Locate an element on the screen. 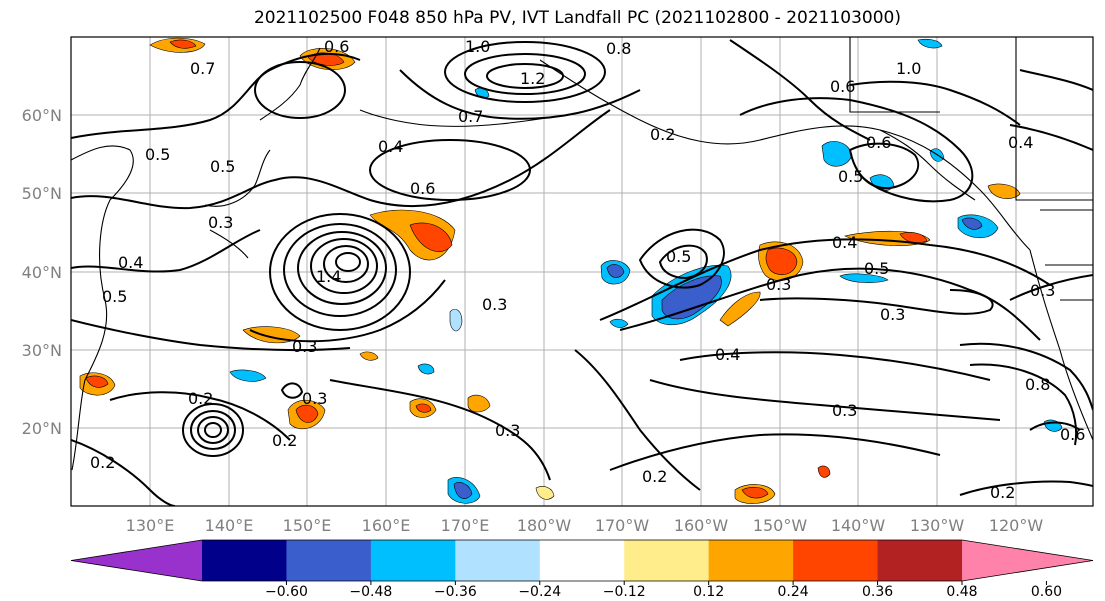 This screenshot has width=1105, height=601. colorbar-tick-label: 0.12 is located at coordinates (708, 592).